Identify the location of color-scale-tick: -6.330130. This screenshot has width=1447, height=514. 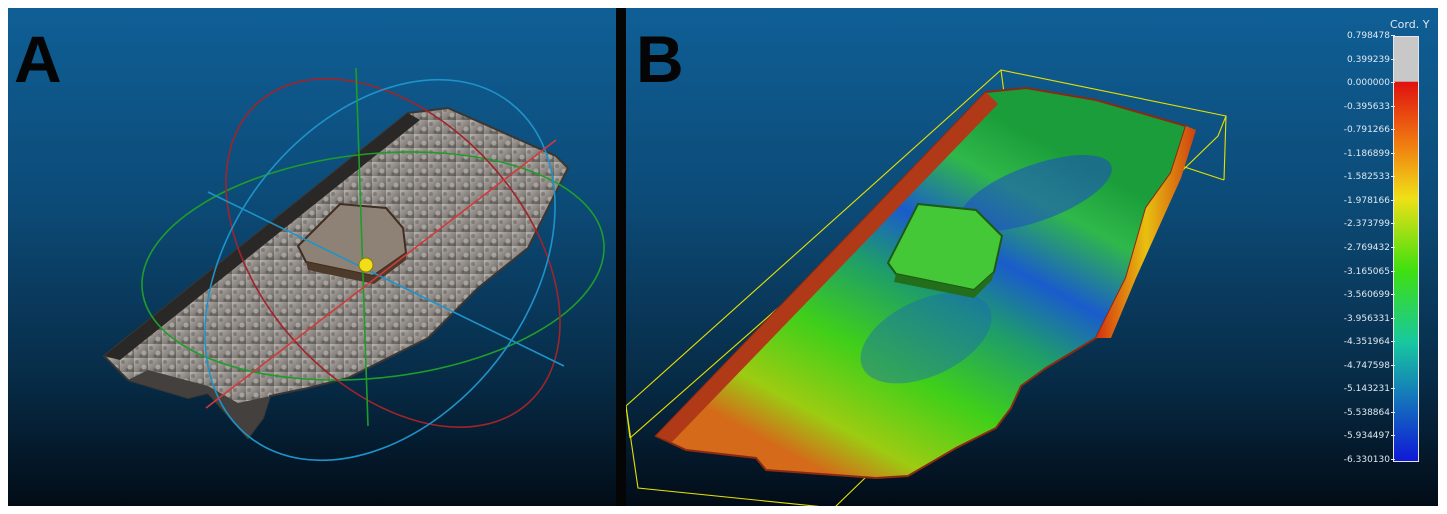
(1347, 460).